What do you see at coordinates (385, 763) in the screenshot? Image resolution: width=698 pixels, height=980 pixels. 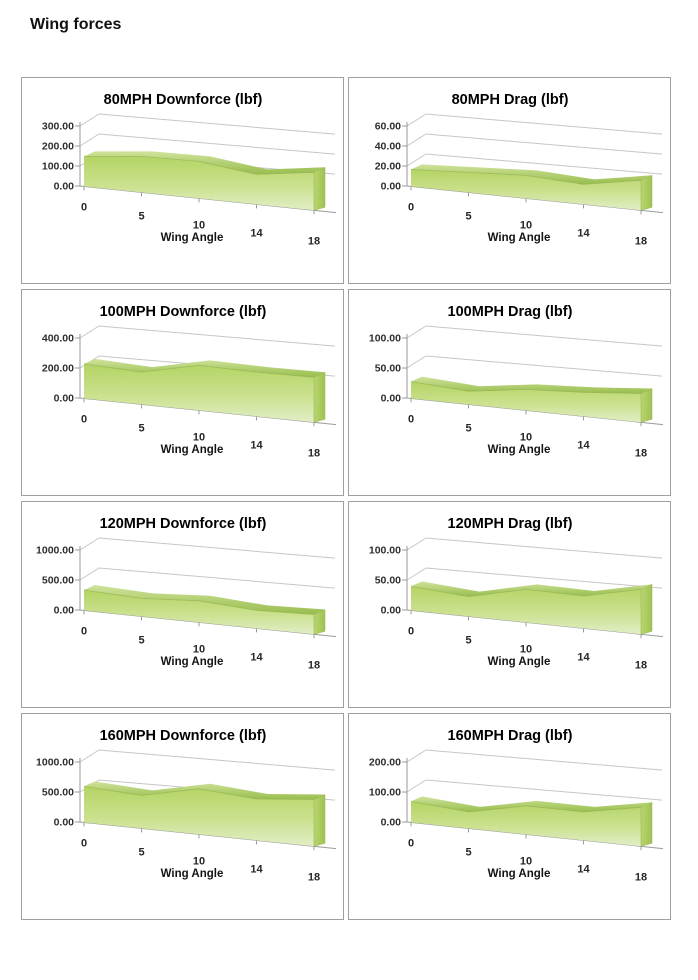 I see `y-tick-label: 200.00` at bounding box center [385, 763].